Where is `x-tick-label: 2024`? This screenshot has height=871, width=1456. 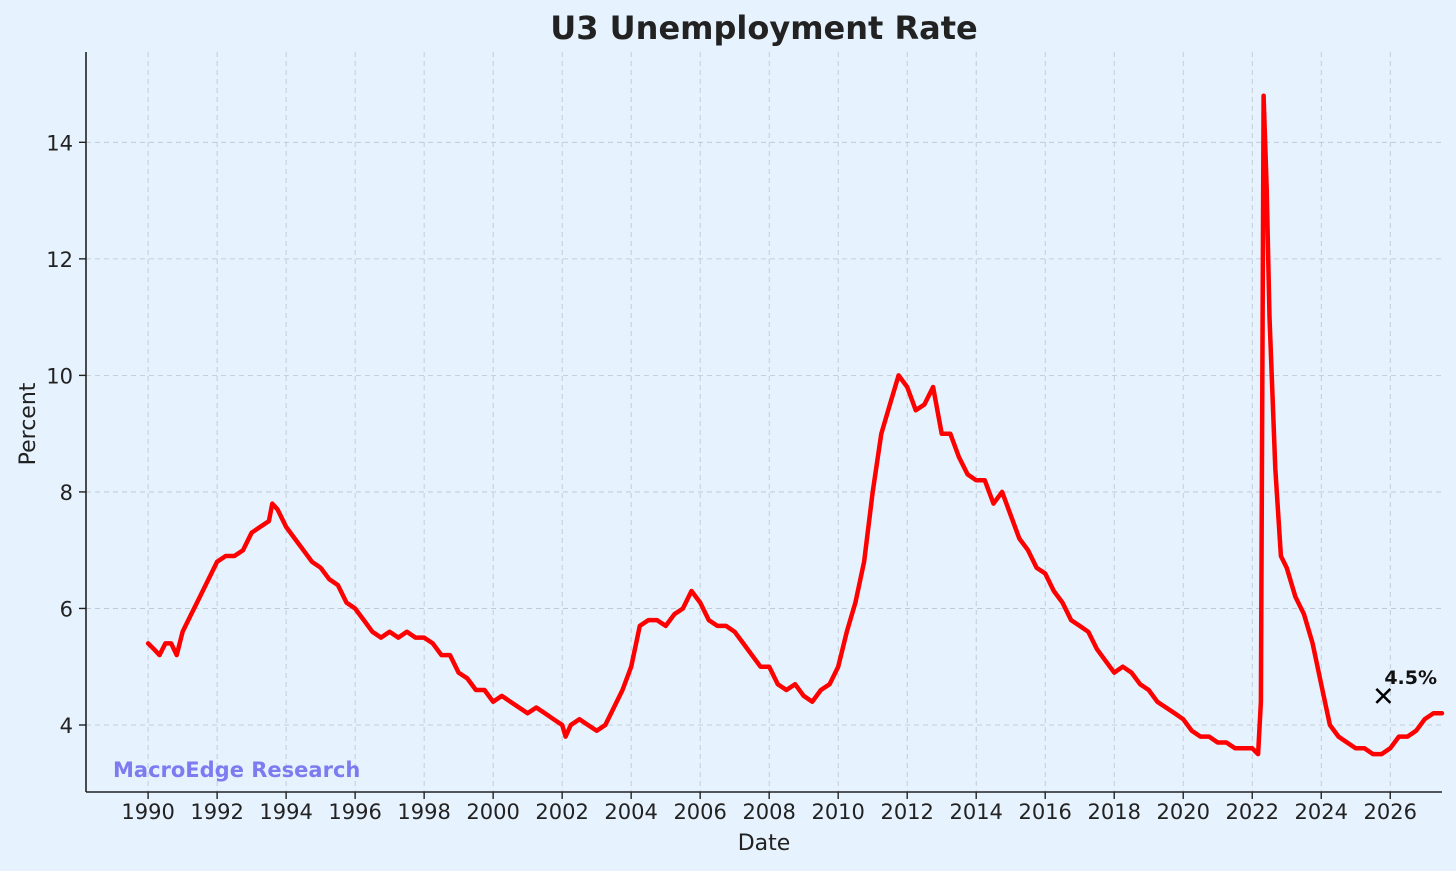 x-tick-label: 2024 is located at coordinates (1321, 812).